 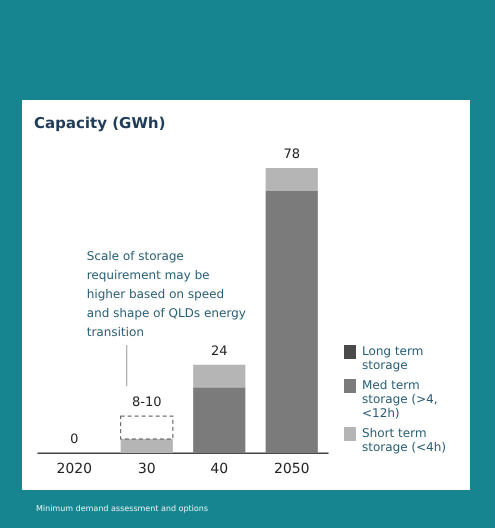 What do you see at coordinates (147, 469) in the screenshot?
I see `x-tick-label: 30` at bounding box center [147, 469].